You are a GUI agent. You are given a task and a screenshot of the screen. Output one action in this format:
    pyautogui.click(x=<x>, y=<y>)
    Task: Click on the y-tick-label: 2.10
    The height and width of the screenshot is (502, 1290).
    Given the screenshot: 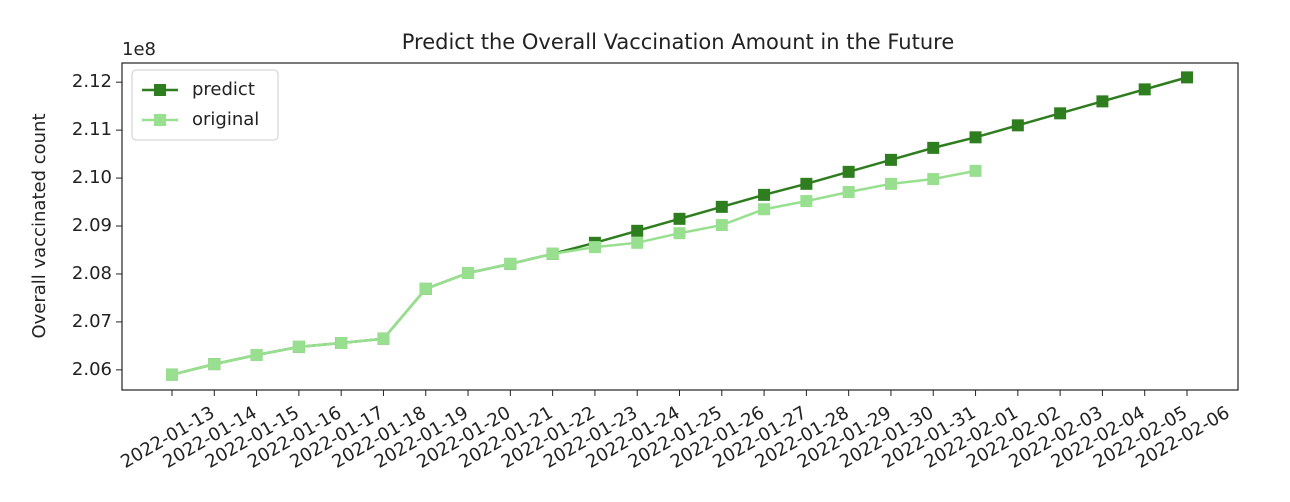 What is the action you would take?
    pyautogui.click(x=92, y=177)
    